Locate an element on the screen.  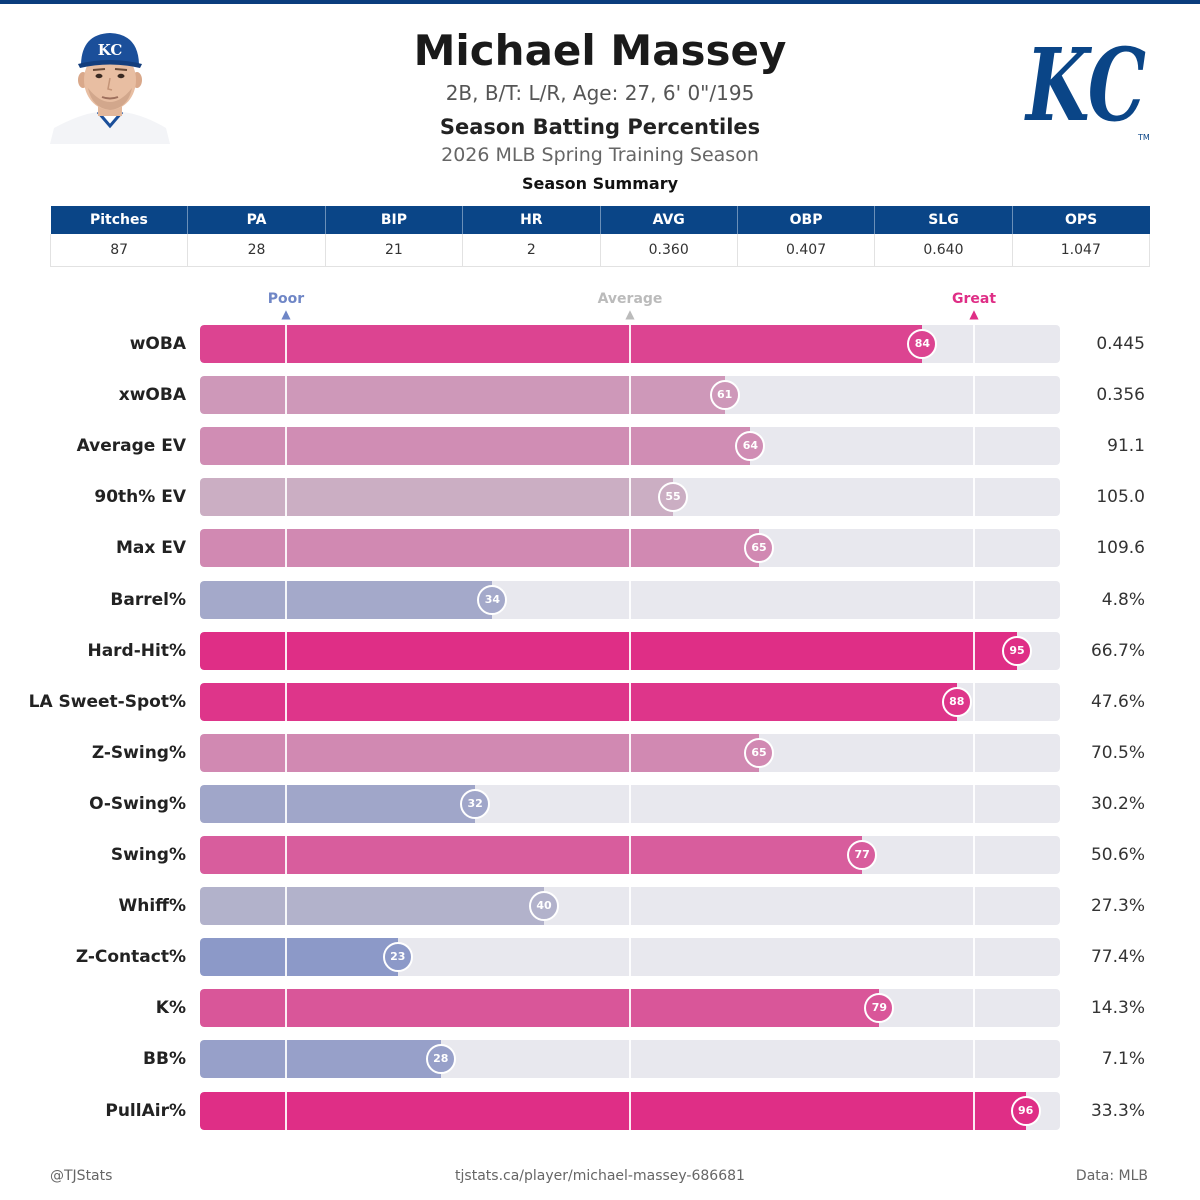
player-photo: KC is located at coordinates (110, 87).